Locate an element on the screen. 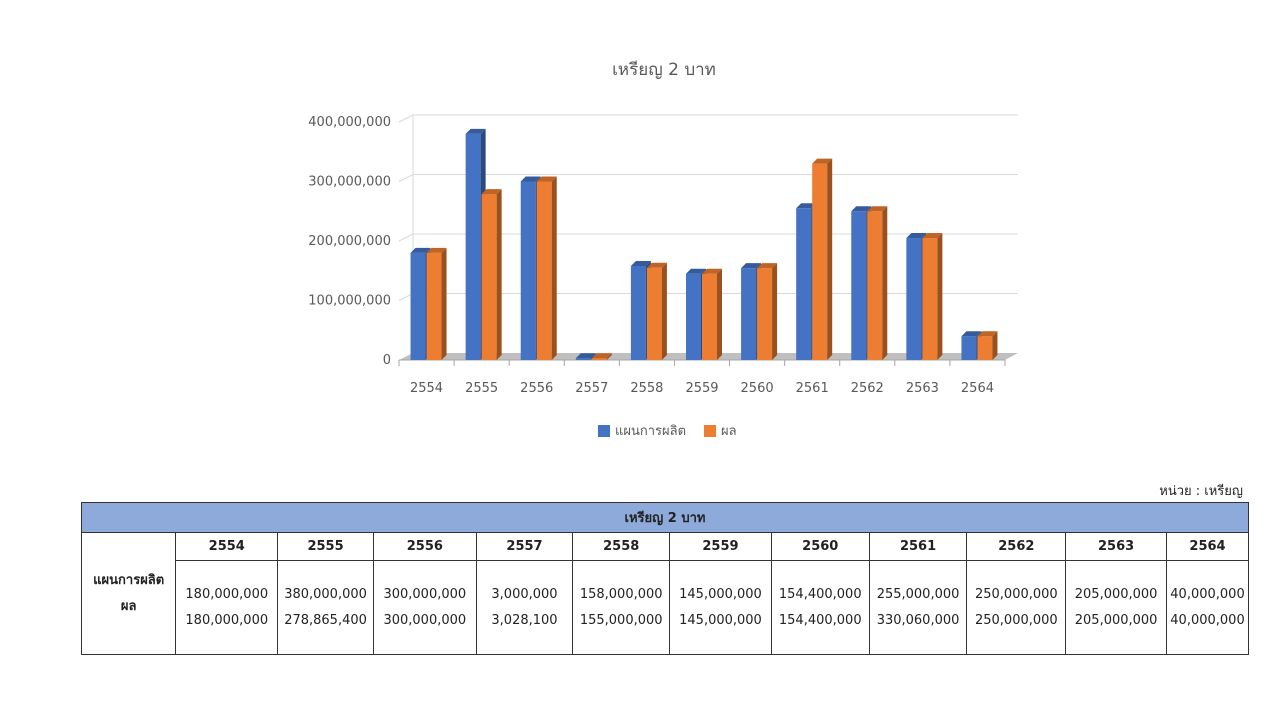 This screenshot has width=1280, height=720. plan-value: 380,000,000 is located at coordinates (325, 594).